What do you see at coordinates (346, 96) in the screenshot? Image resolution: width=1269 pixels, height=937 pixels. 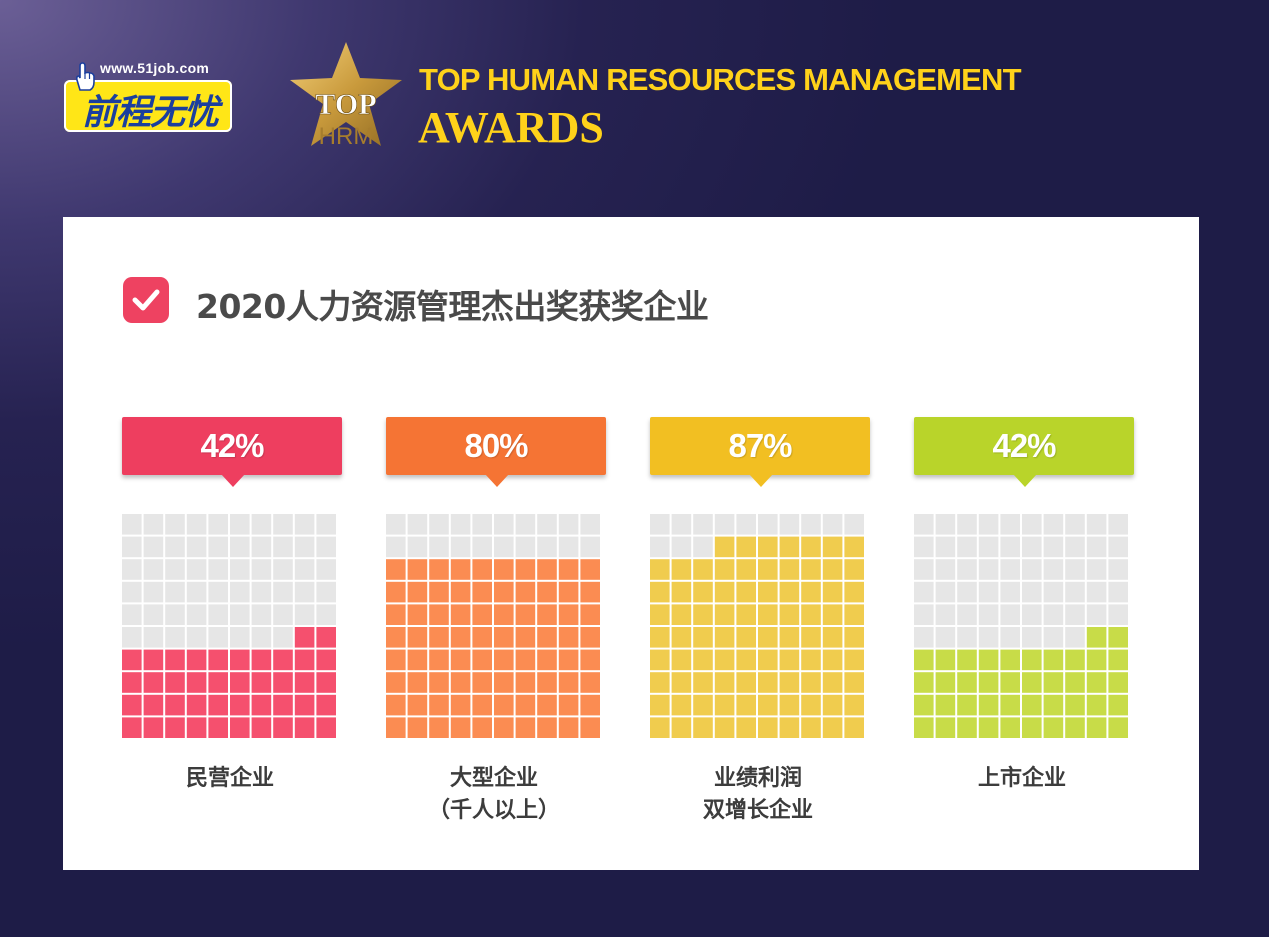 I see `top-hrm-star-icon: TOP HRM` at bounding box center [346, 96].